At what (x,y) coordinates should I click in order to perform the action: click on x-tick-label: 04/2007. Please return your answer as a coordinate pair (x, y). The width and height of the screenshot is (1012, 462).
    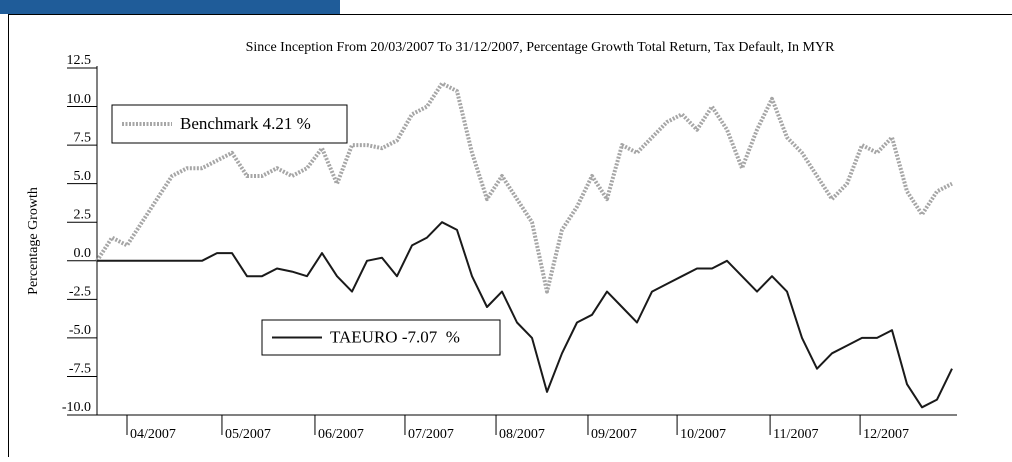
    Looking at the image, I should click on (153, 434).